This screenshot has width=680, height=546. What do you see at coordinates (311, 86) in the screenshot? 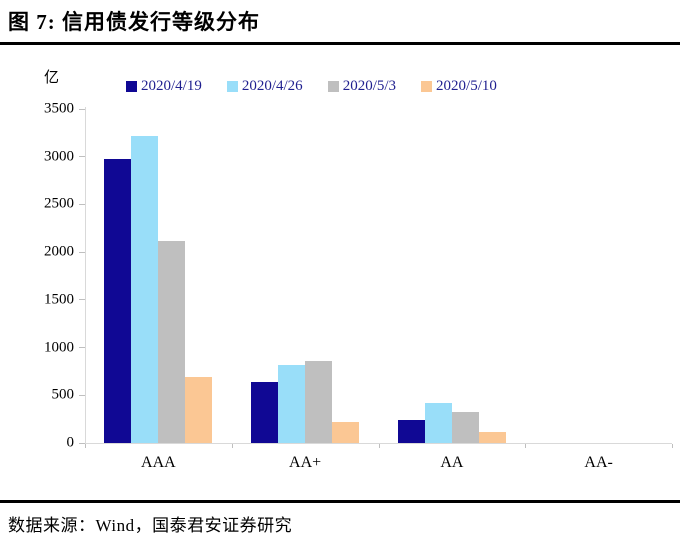
I see `chart-legend: 2020/4/19 2020/4/26 2020/5/3 2020/5/10` at bounding box center [311, 86].